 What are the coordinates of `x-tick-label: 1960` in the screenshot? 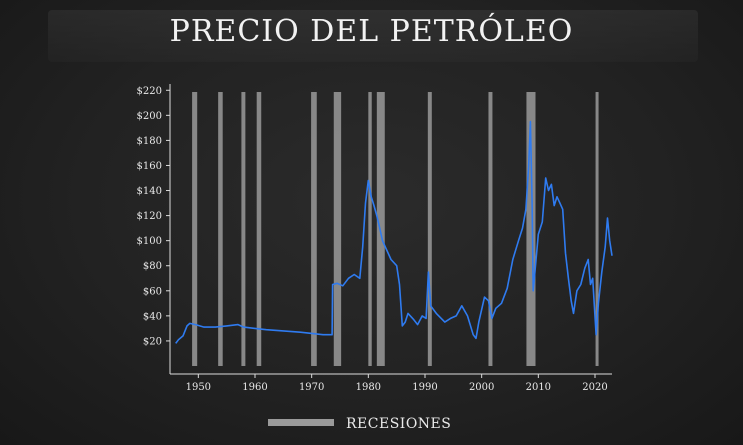 It's located at (254, 387).